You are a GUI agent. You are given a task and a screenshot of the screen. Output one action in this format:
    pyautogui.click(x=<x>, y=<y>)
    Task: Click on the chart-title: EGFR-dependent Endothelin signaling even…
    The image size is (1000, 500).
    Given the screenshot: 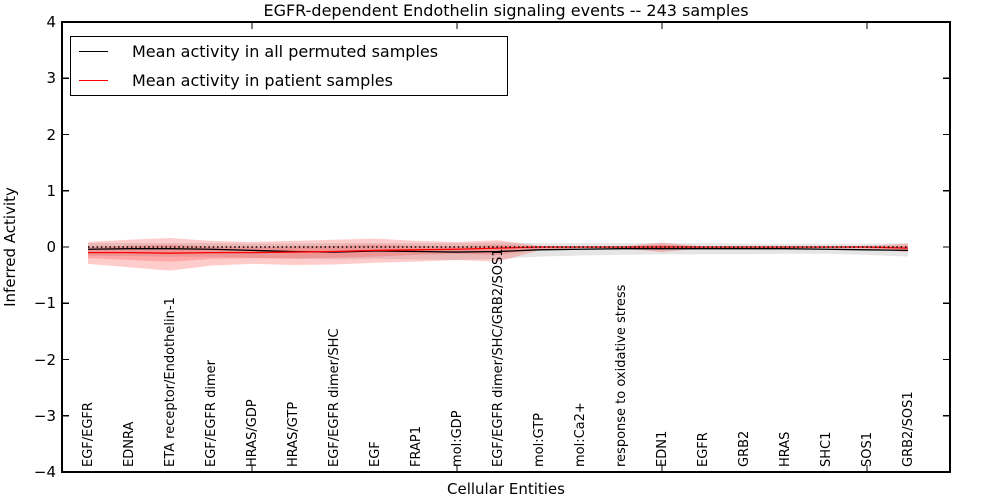 What is the action you would take?
    pyautogui.click(x=506, y=10)
    